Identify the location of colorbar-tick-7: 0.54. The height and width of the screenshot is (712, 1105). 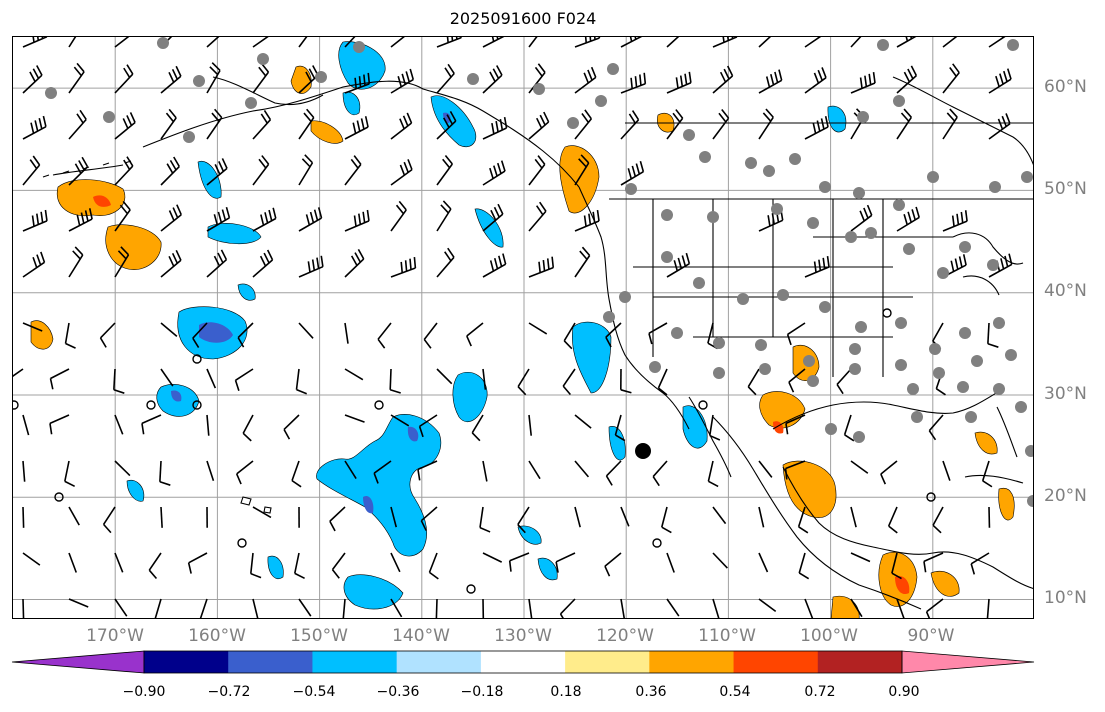
(735, 692).